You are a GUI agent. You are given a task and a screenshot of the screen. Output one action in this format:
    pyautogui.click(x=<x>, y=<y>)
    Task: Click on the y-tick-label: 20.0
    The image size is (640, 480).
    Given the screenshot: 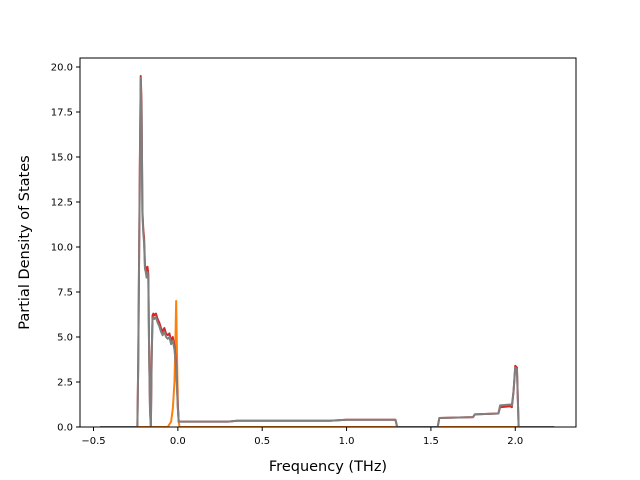 What is the action you would take?
    pyautogui.click(x=62, y=68)
    